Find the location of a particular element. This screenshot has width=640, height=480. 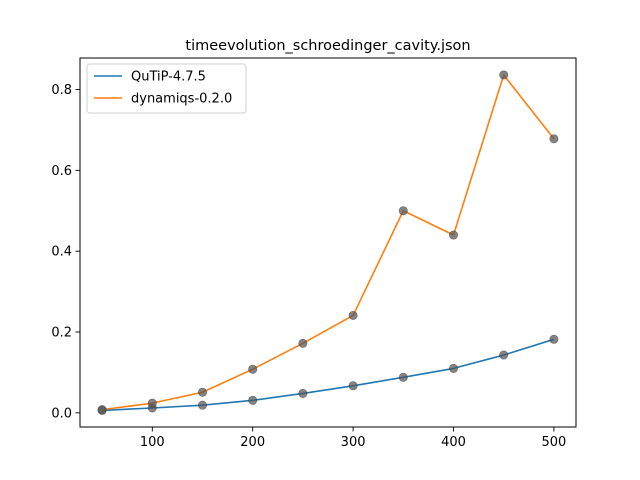

x-tick-label-0: 100 is located at coordinates (152, 442).